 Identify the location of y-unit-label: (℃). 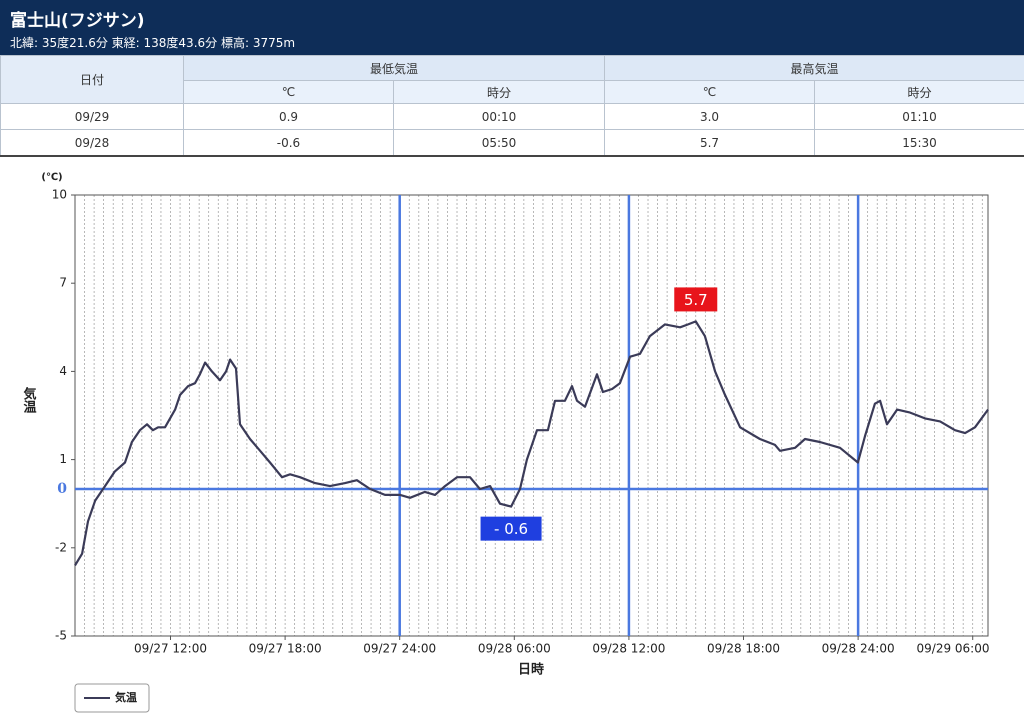
(51, 177).